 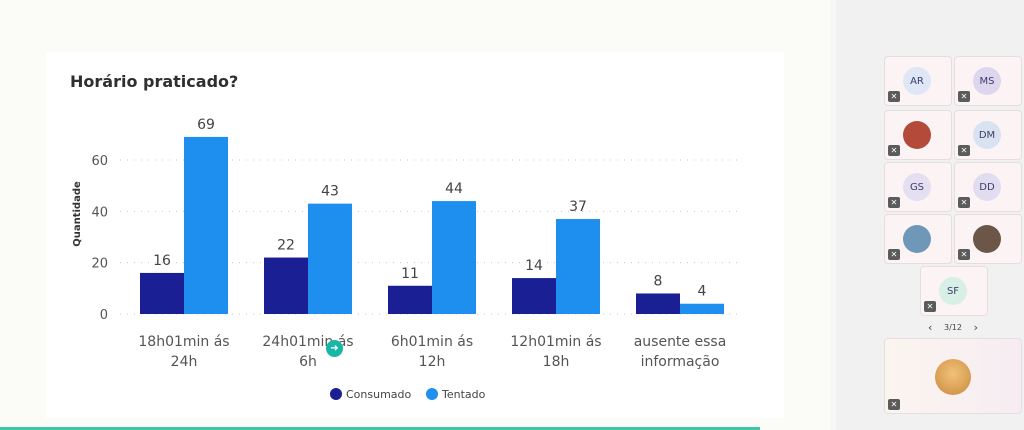 I want to click on next-page-button: ›, so click(x=975, y=327).